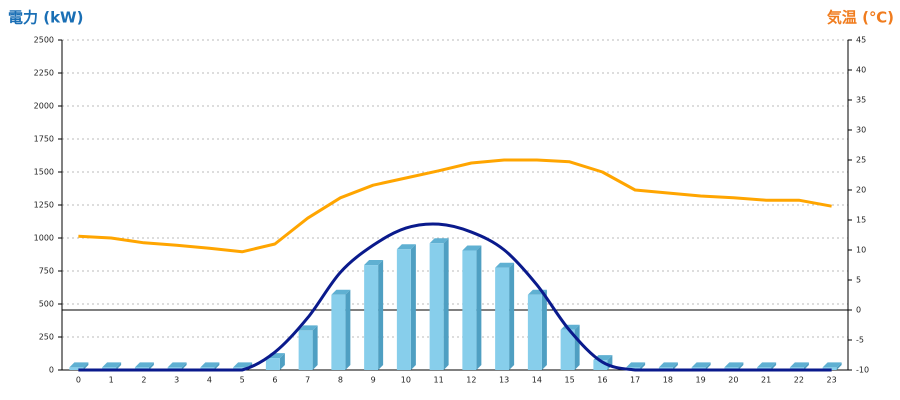  I want to click on x-tick-label: 23, so click(832, 380).